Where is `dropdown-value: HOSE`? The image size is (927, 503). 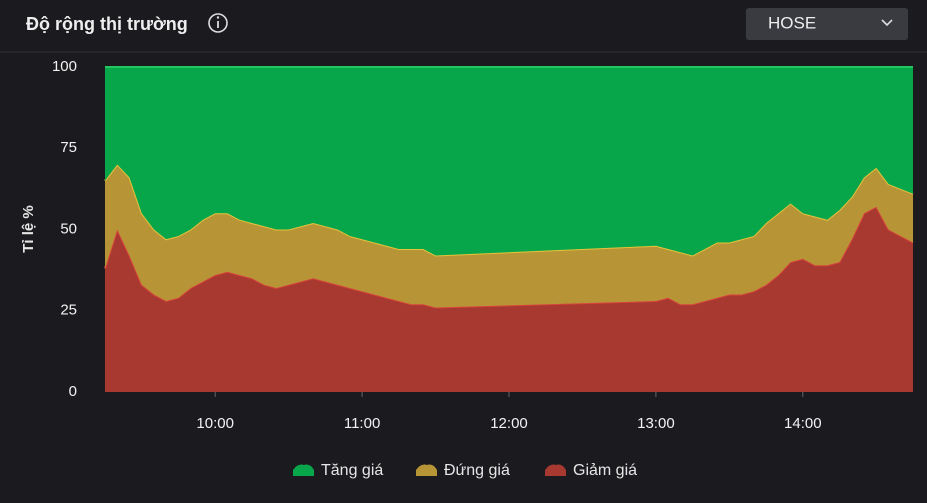 dropdown-value: HOSE is located at coordinates (792, 22).